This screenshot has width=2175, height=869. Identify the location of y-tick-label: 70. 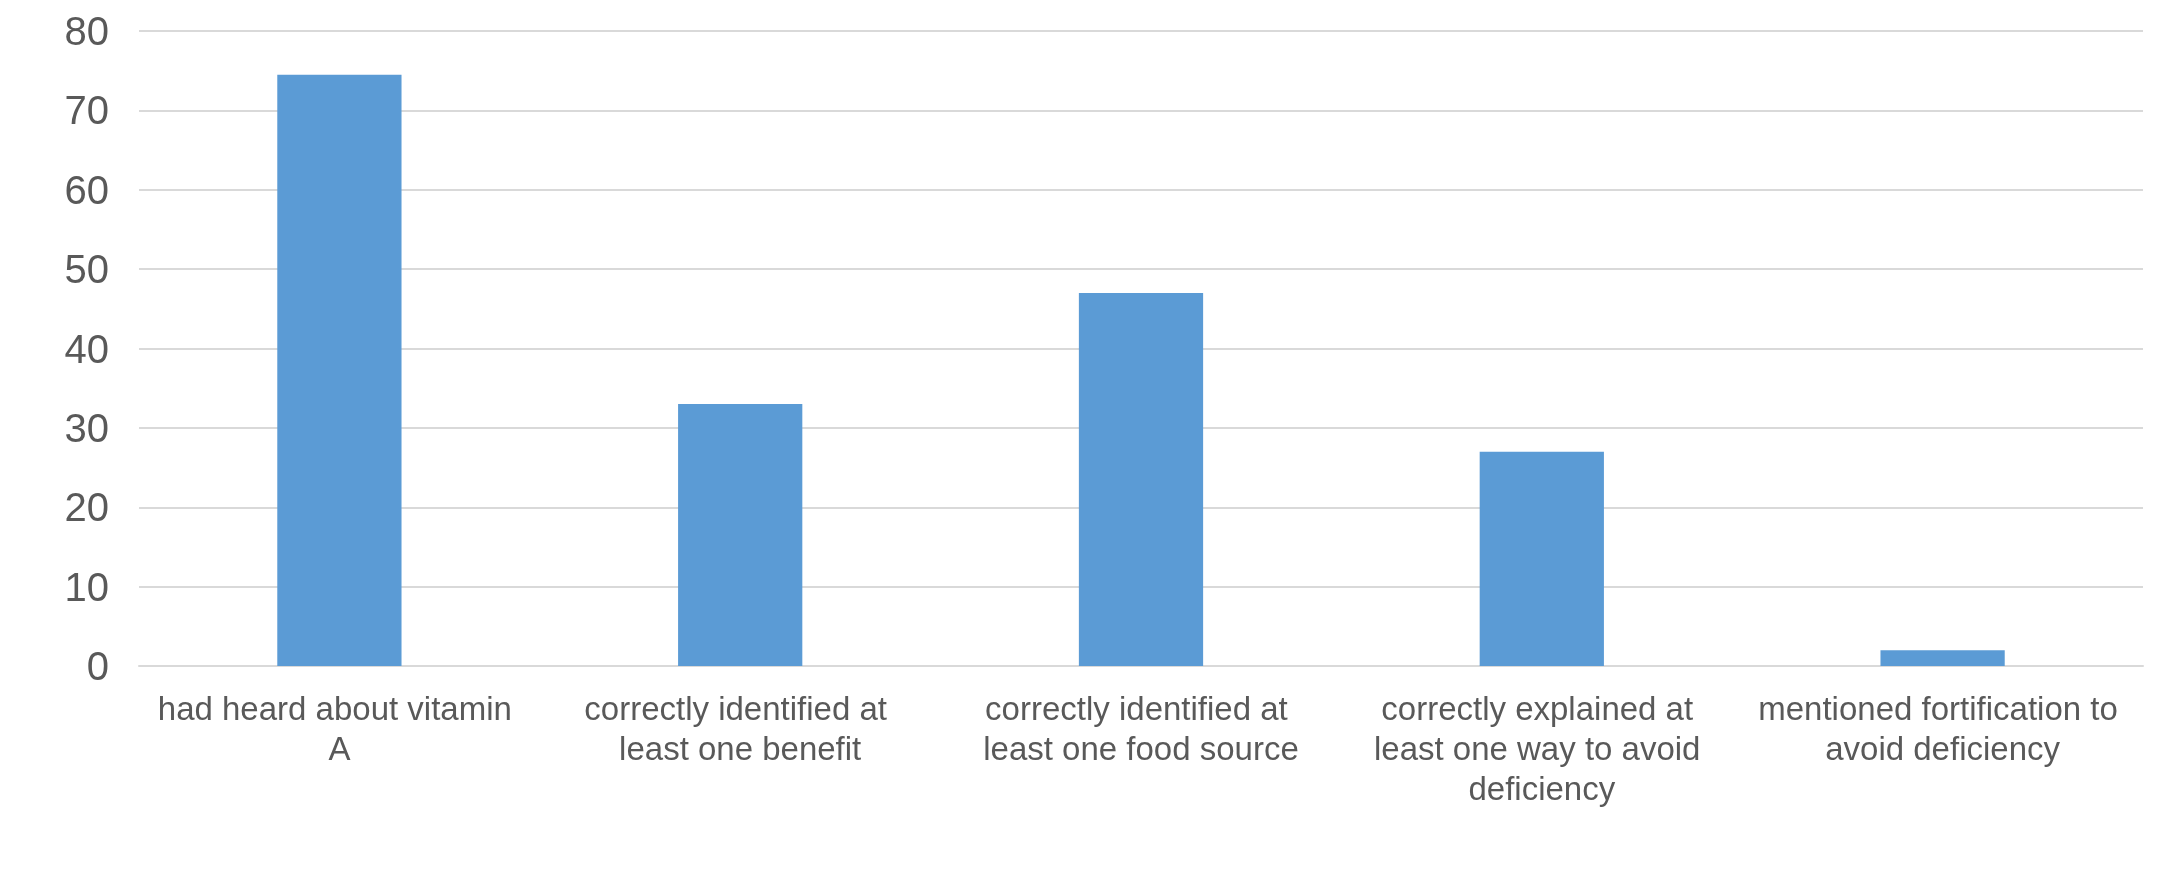
(86, 110).